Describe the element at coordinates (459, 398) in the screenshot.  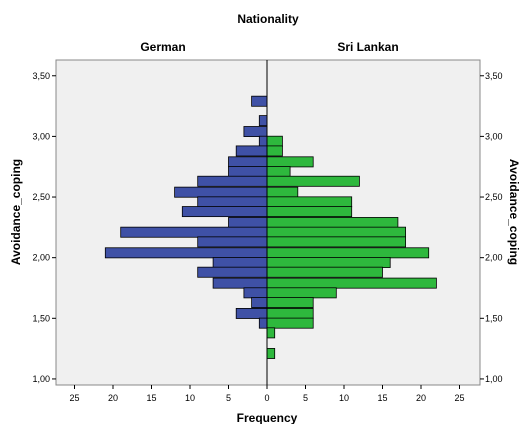
I see `x-tick-label-10: 25` at that location.